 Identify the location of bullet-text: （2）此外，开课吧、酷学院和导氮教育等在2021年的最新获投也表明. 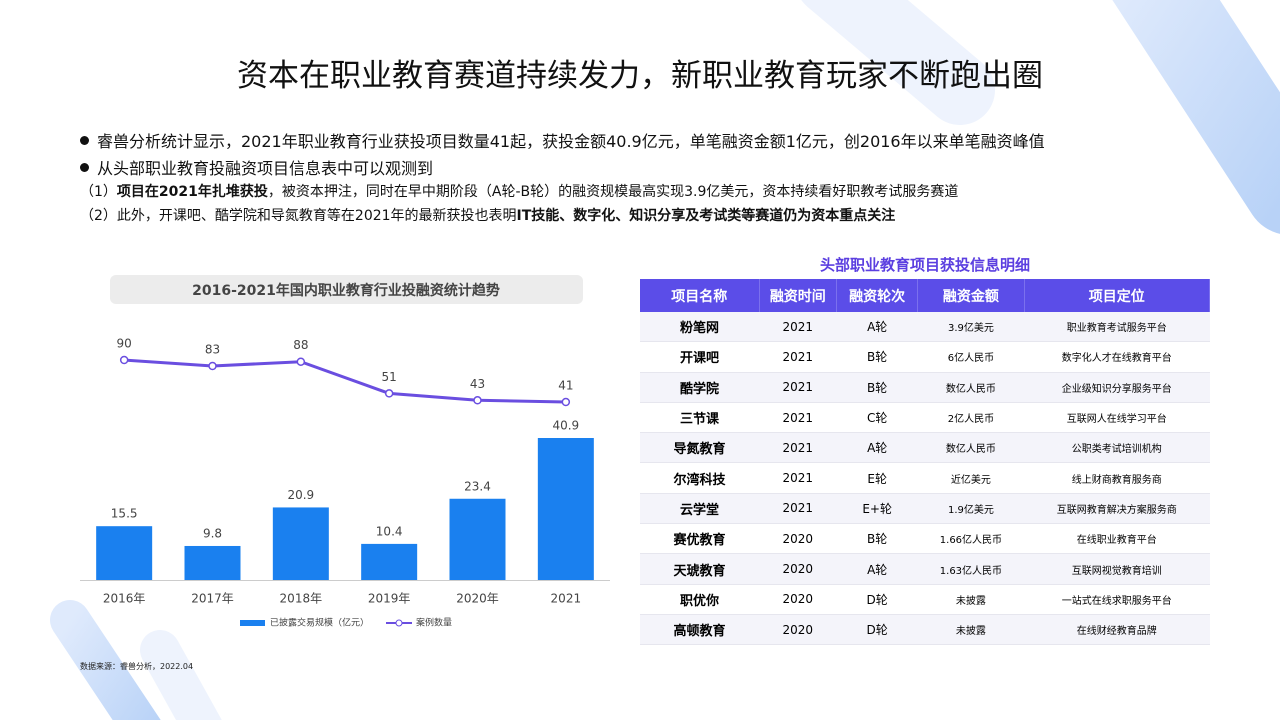
(298, 216).